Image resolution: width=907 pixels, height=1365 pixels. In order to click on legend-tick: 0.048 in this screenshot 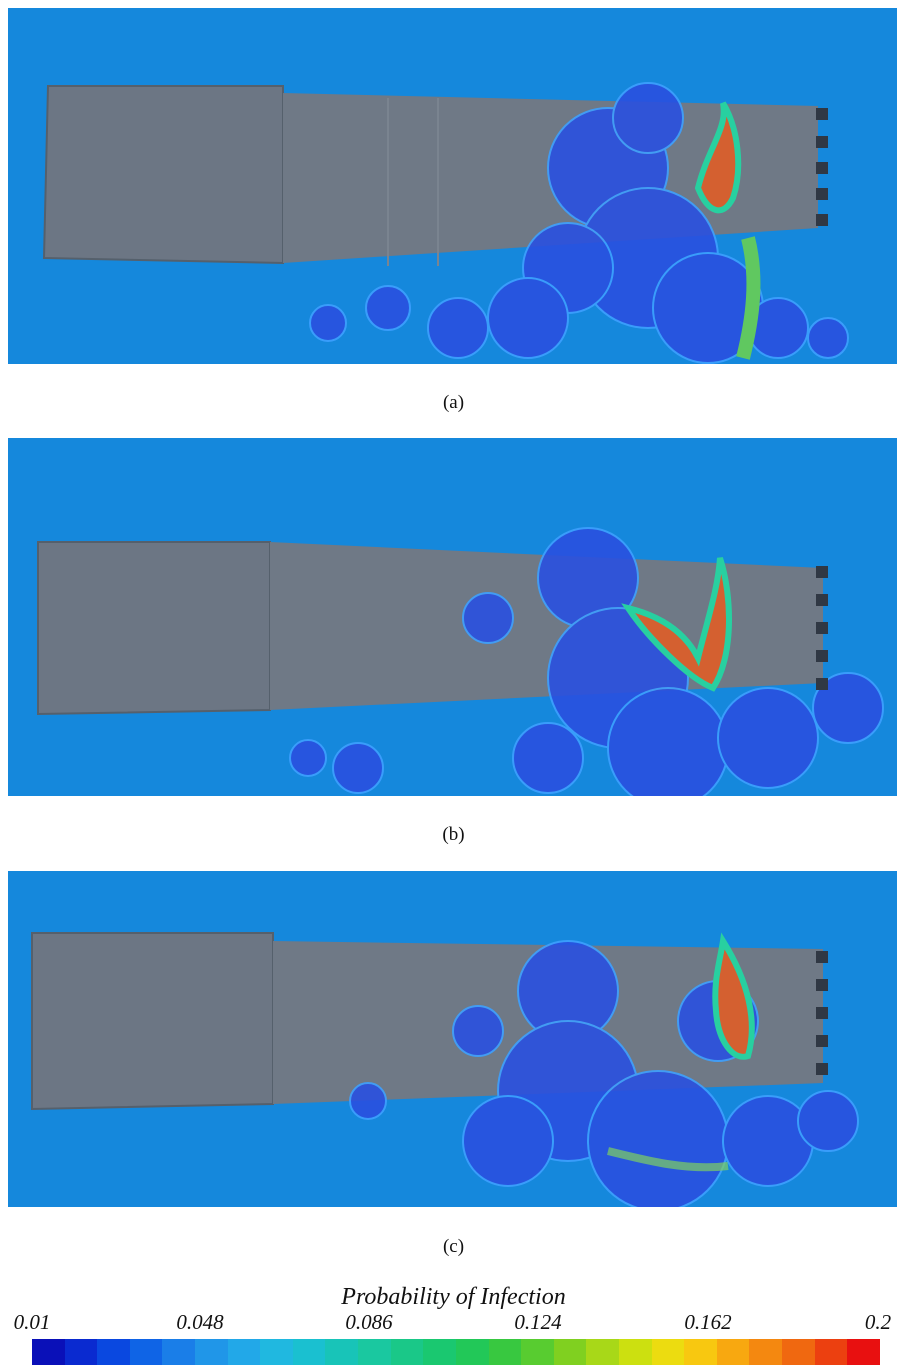, I will do `click(200, 1322)`.